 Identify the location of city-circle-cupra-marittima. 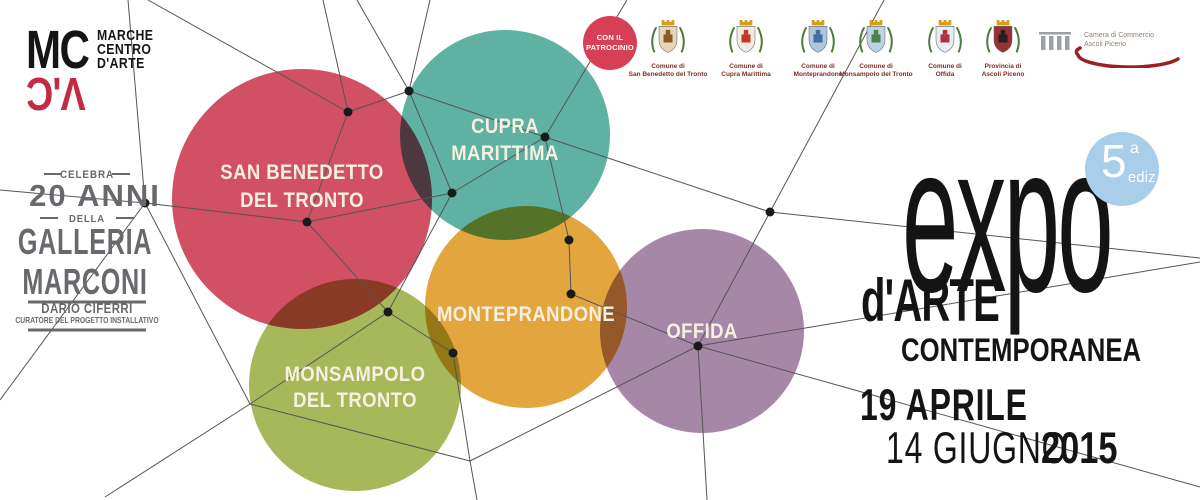
(505, 135).